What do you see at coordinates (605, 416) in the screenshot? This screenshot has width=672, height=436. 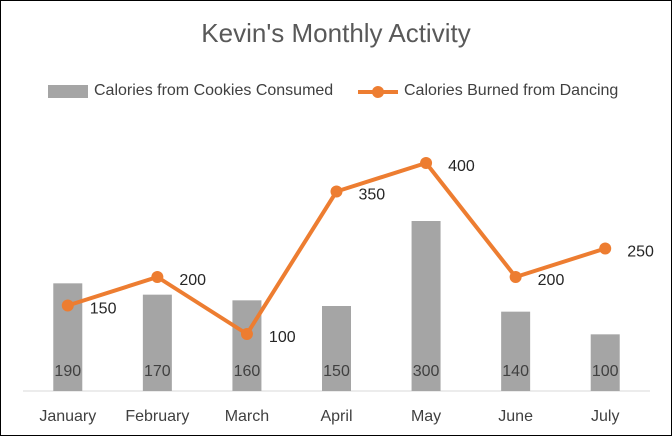 I see `x-tick-july: July` at bounding box center [605, 416].